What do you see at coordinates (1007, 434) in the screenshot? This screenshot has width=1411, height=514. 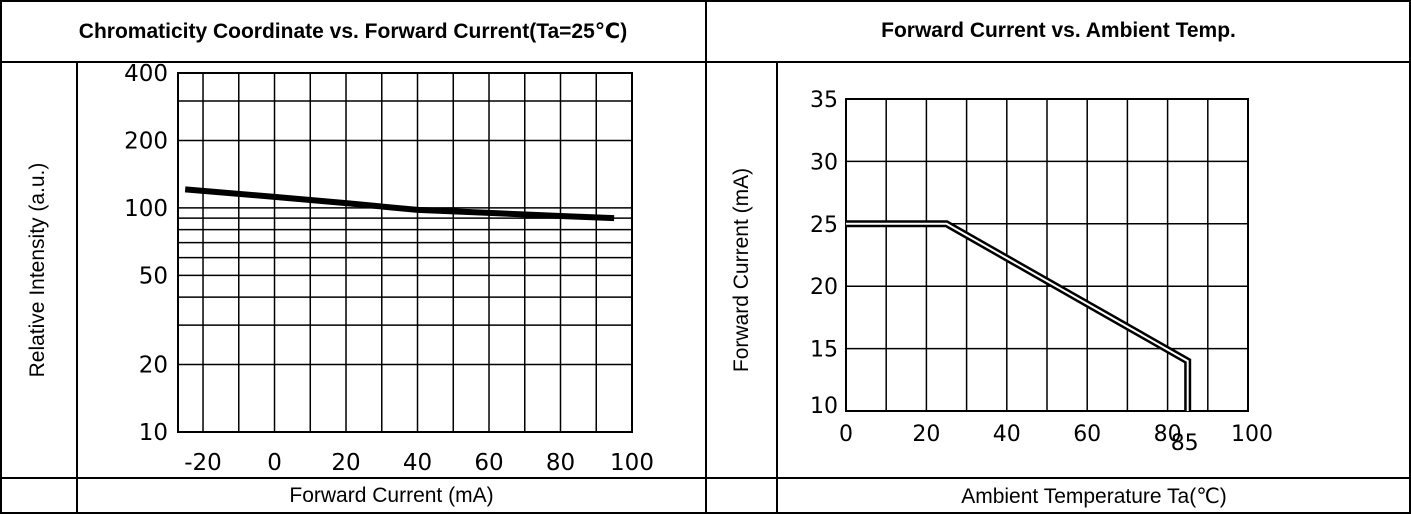 I see `chart2-xtick-label: 40` at bounding box center [1007, 434].